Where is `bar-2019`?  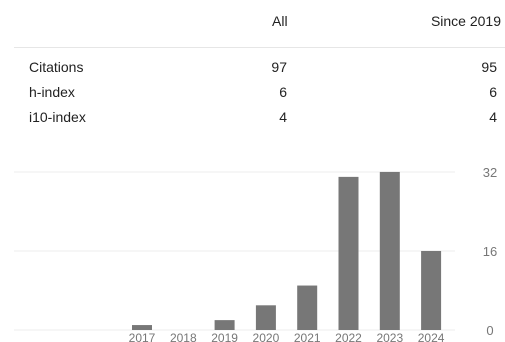
bar-2019 is located at coordinates (224, 325).